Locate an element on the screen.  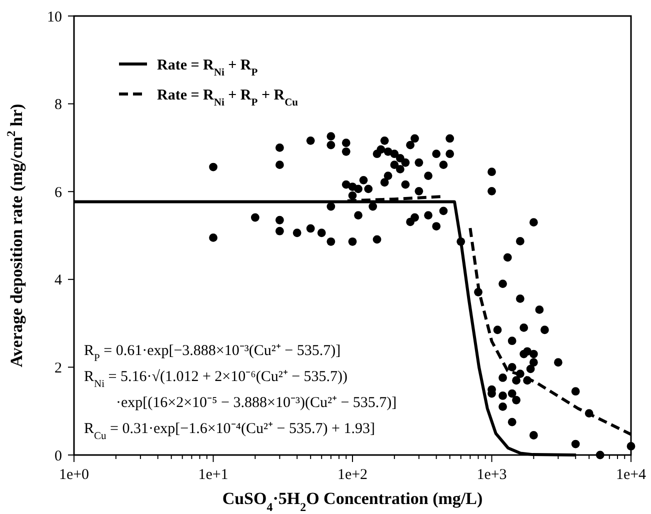
y-tick-label: 0 is located at coordinates (58, 456).